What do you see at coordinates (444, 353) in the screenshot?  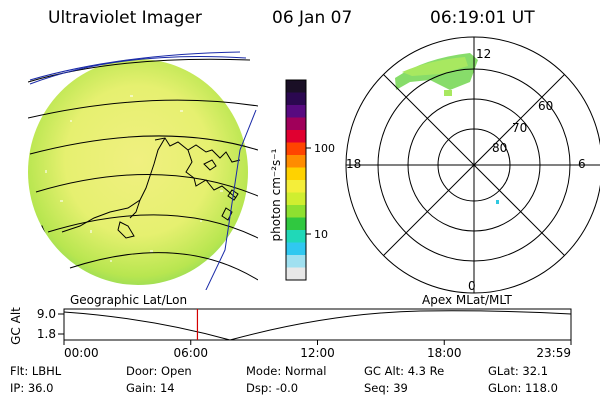 I see `time-tick-label: 18:00` at bounding box center [444, 353].